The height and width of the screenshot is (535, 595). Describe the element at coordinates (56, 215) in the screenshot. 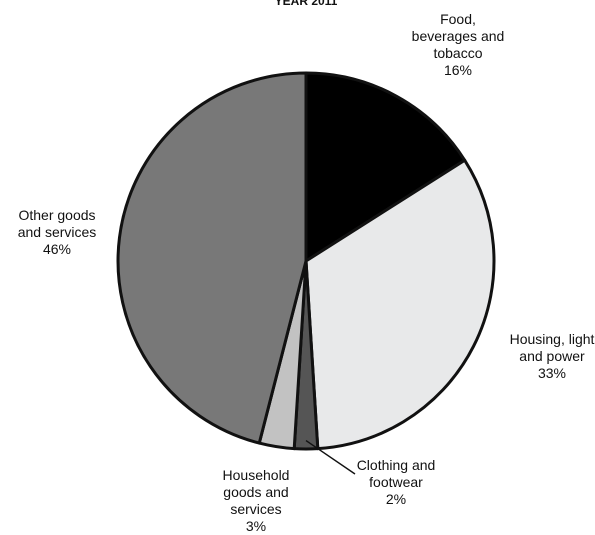

I see `slice-name-line: Other goods` at that location.